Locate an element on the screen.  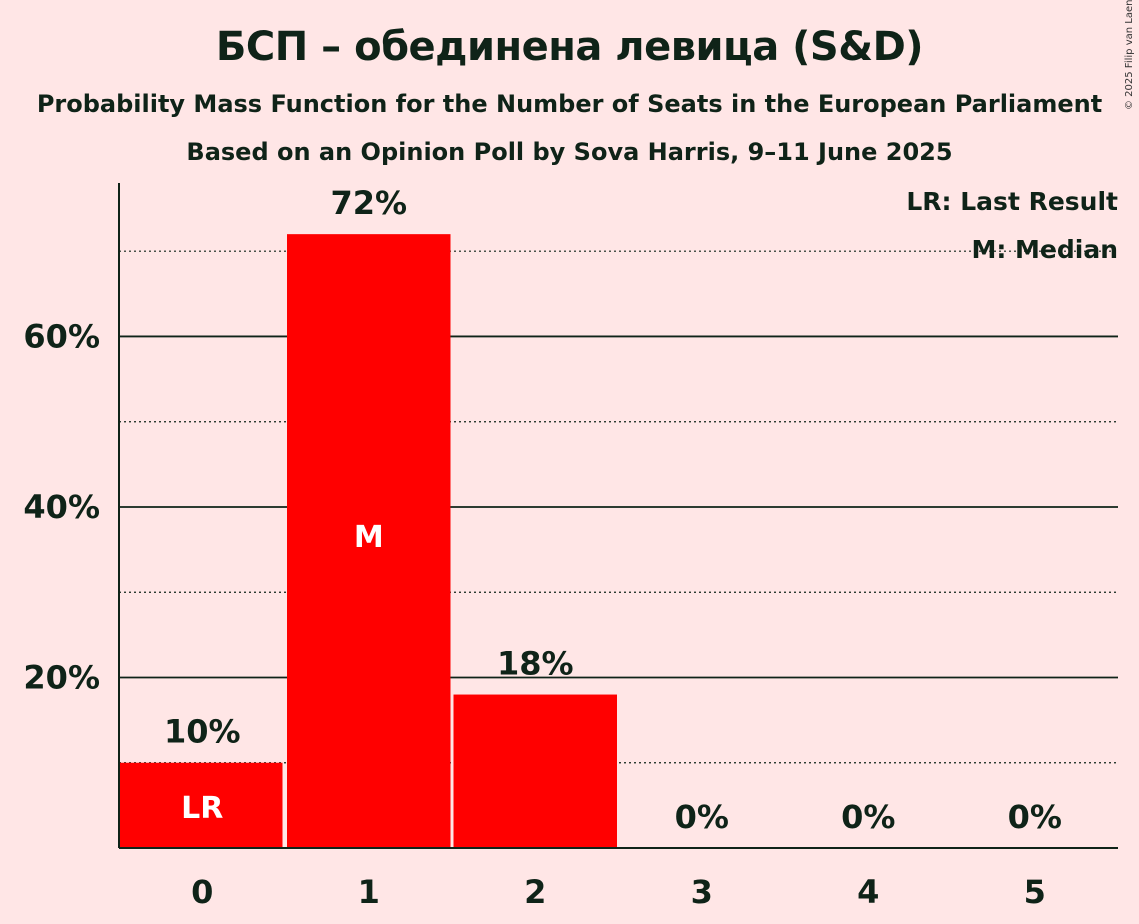
x-tick-label: 2 is located at coordinates (535, 892).